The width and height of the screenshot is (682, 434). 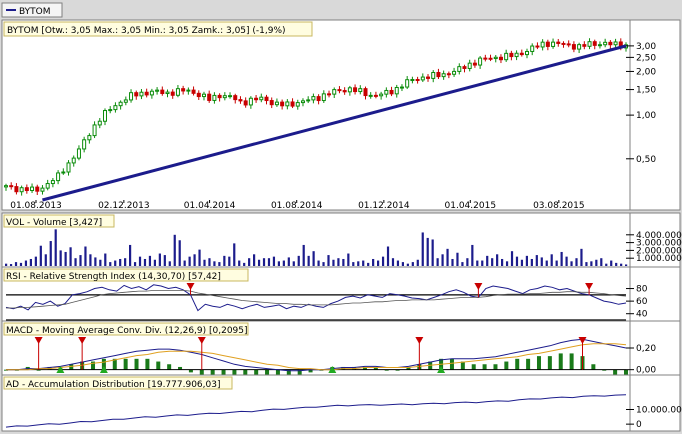 I want to click on rsi-y-tick-label: 40, so click(x=642, y=315).